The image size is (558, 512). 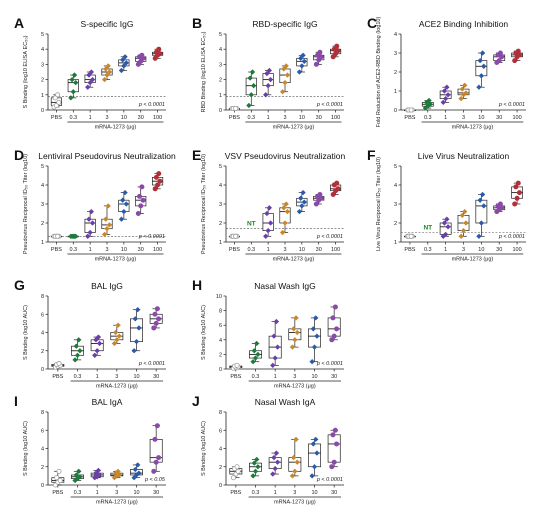 What do you see at coordinates (220, 243) in the screenshot?
I see `y-tick-label: 1` at bounding box center [220, 243].